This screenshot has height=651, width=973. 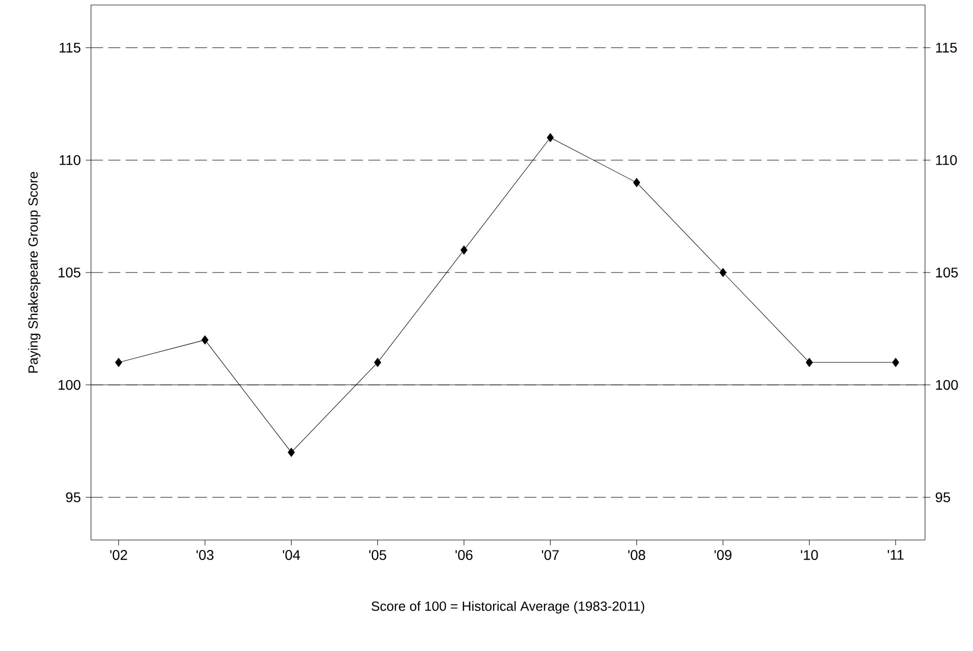 What do you see at coordinates (464, 555) in the screenshot?
I see `x-tick-label: '06` at bounding box center [464, 555].